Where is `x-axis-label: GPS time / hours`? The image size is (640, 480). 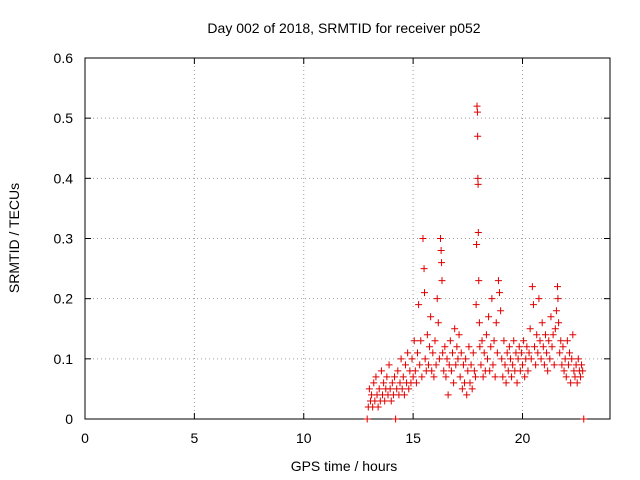
x-axis-label: GPS time / hours is located at coordinates (344, 466).